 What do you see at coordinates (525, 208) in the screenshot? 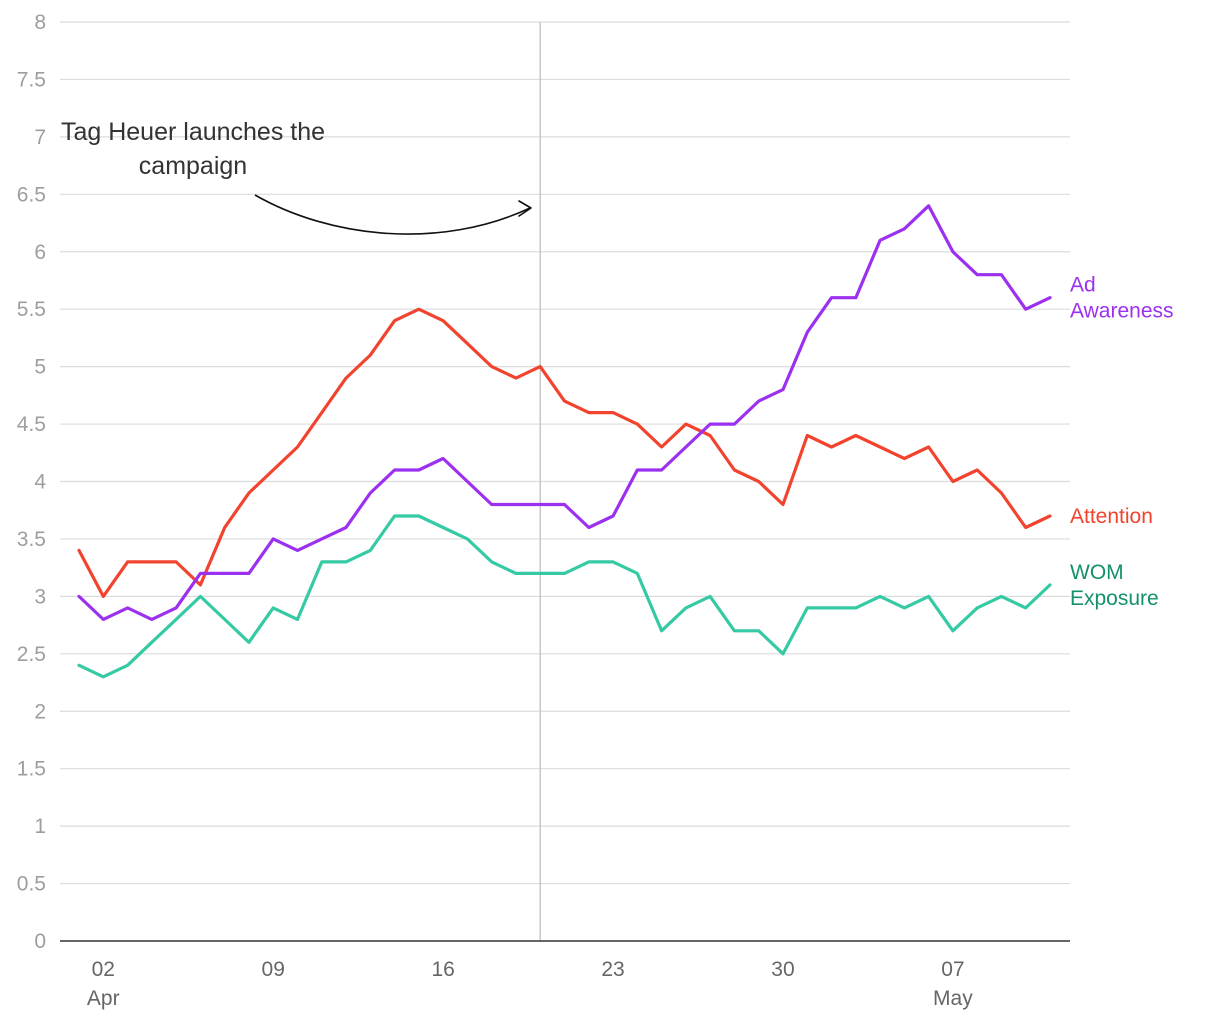
I see `annotation-arrow-head` at bounding box center [525, 208].